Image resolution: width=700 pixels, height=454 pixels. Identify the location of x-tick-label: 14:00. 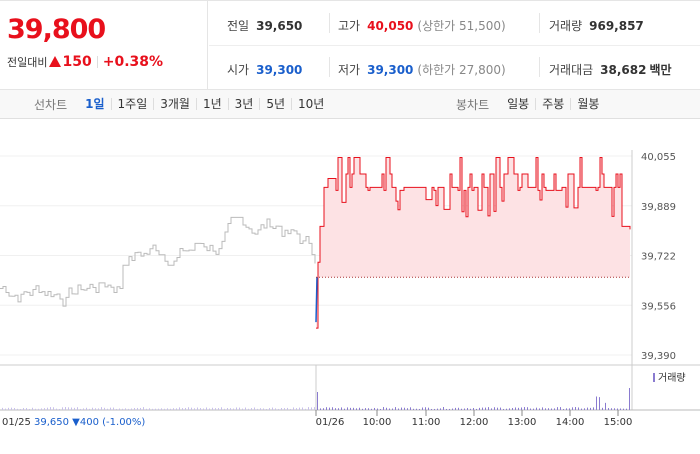
(570, 422).